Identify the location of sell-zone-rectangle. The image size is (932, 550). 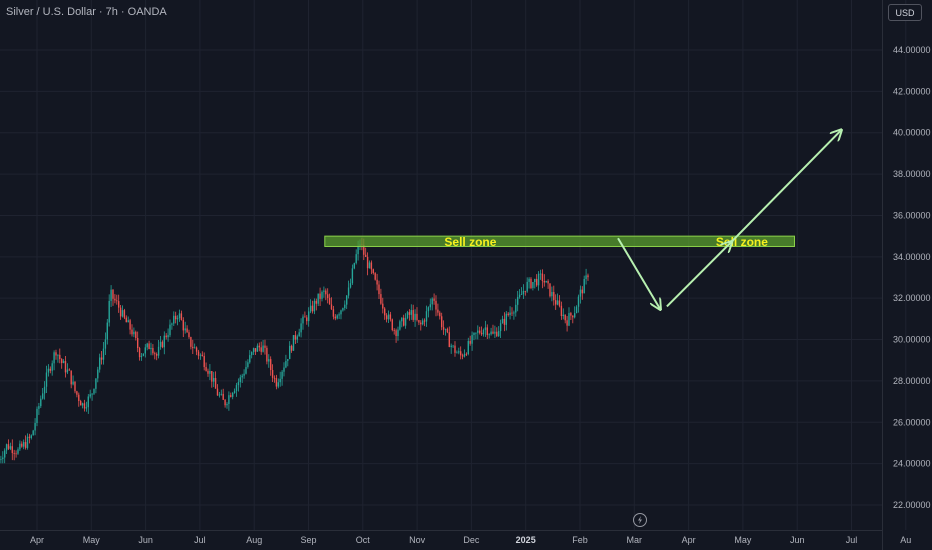
(559, 241).